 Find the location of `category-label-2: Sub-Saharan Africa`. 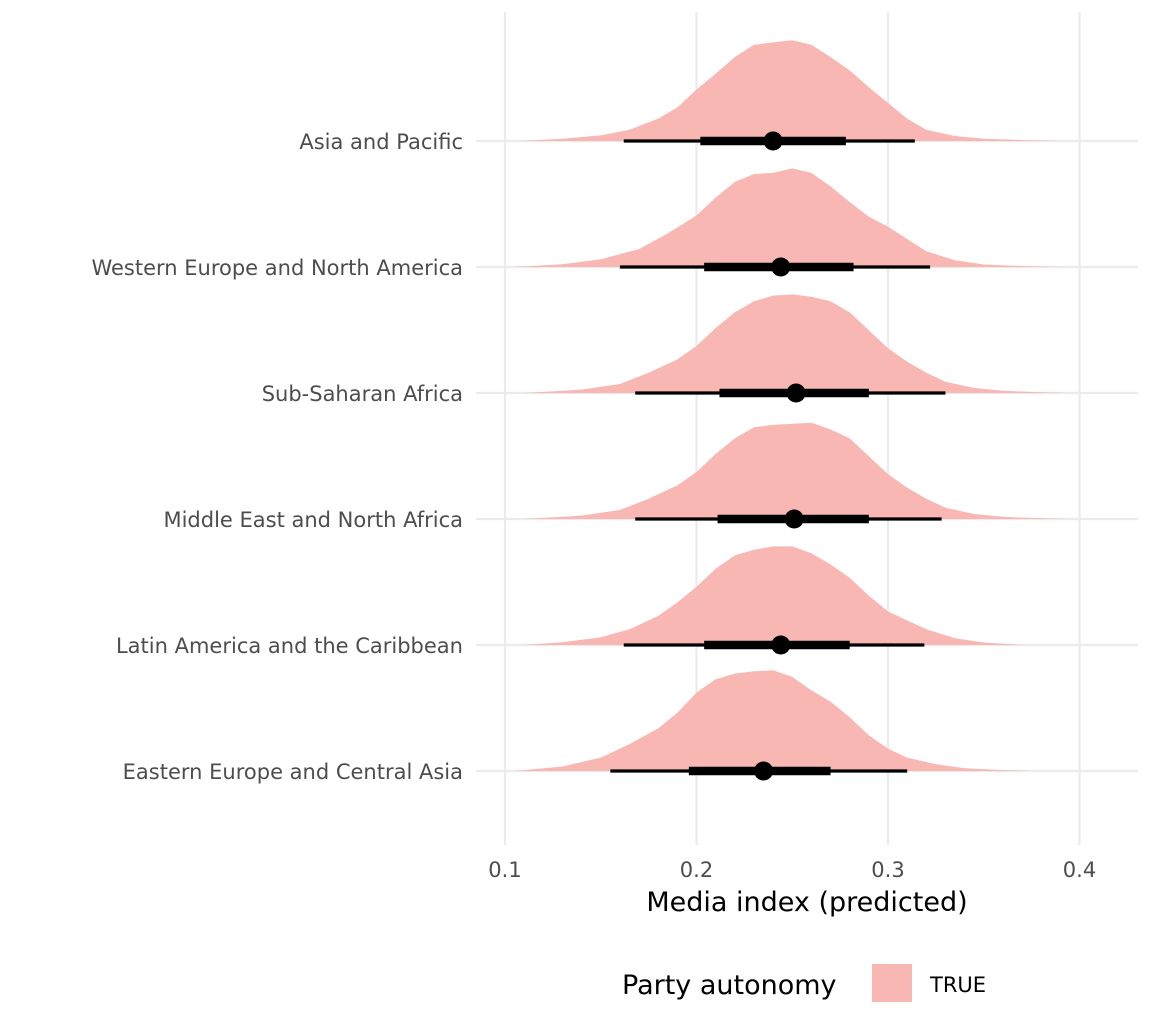

category-label-2: Sub-Saharan Africa is located at coordinates (362, 394).